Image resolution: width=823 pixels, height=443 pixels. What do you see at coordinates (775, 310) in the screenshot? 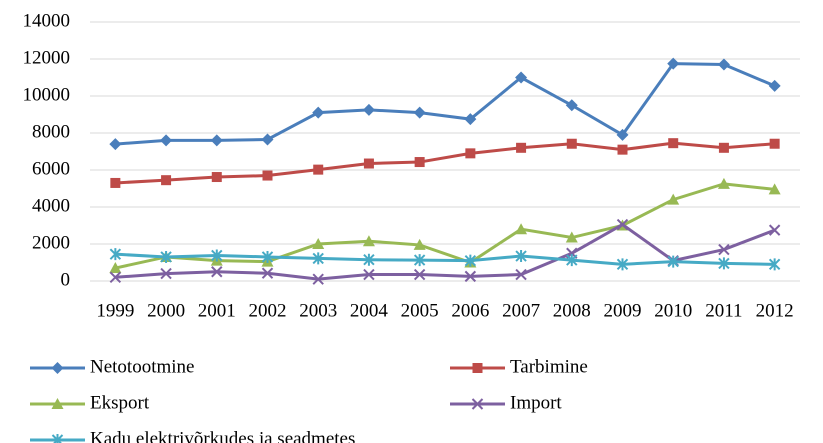
I see `x-tick-label: 2012` at bounding box center [775, 310].